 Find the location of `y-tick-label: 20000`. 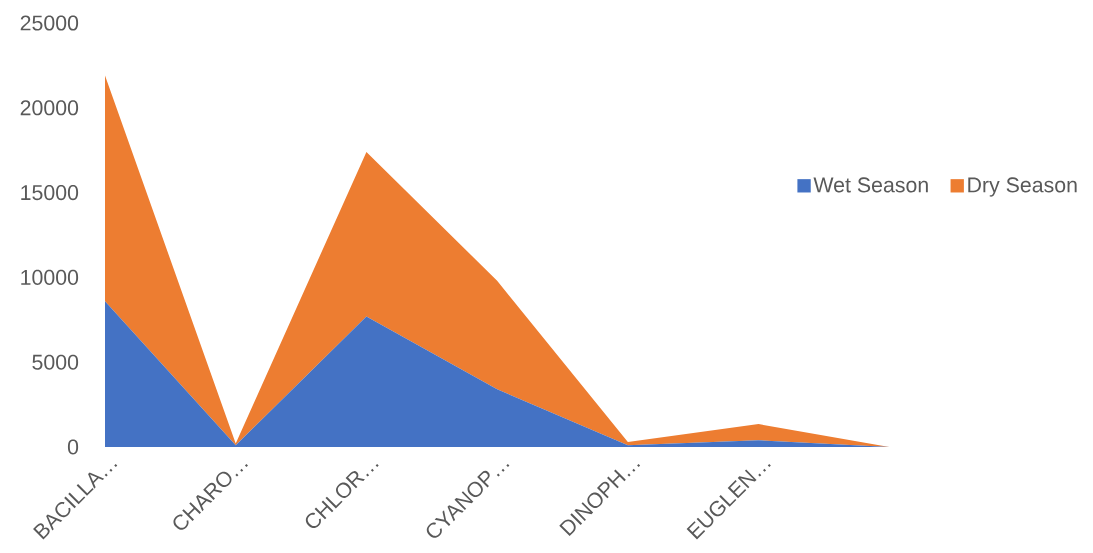

y-tick-label: 20000 is located at coordinates (49, 108).